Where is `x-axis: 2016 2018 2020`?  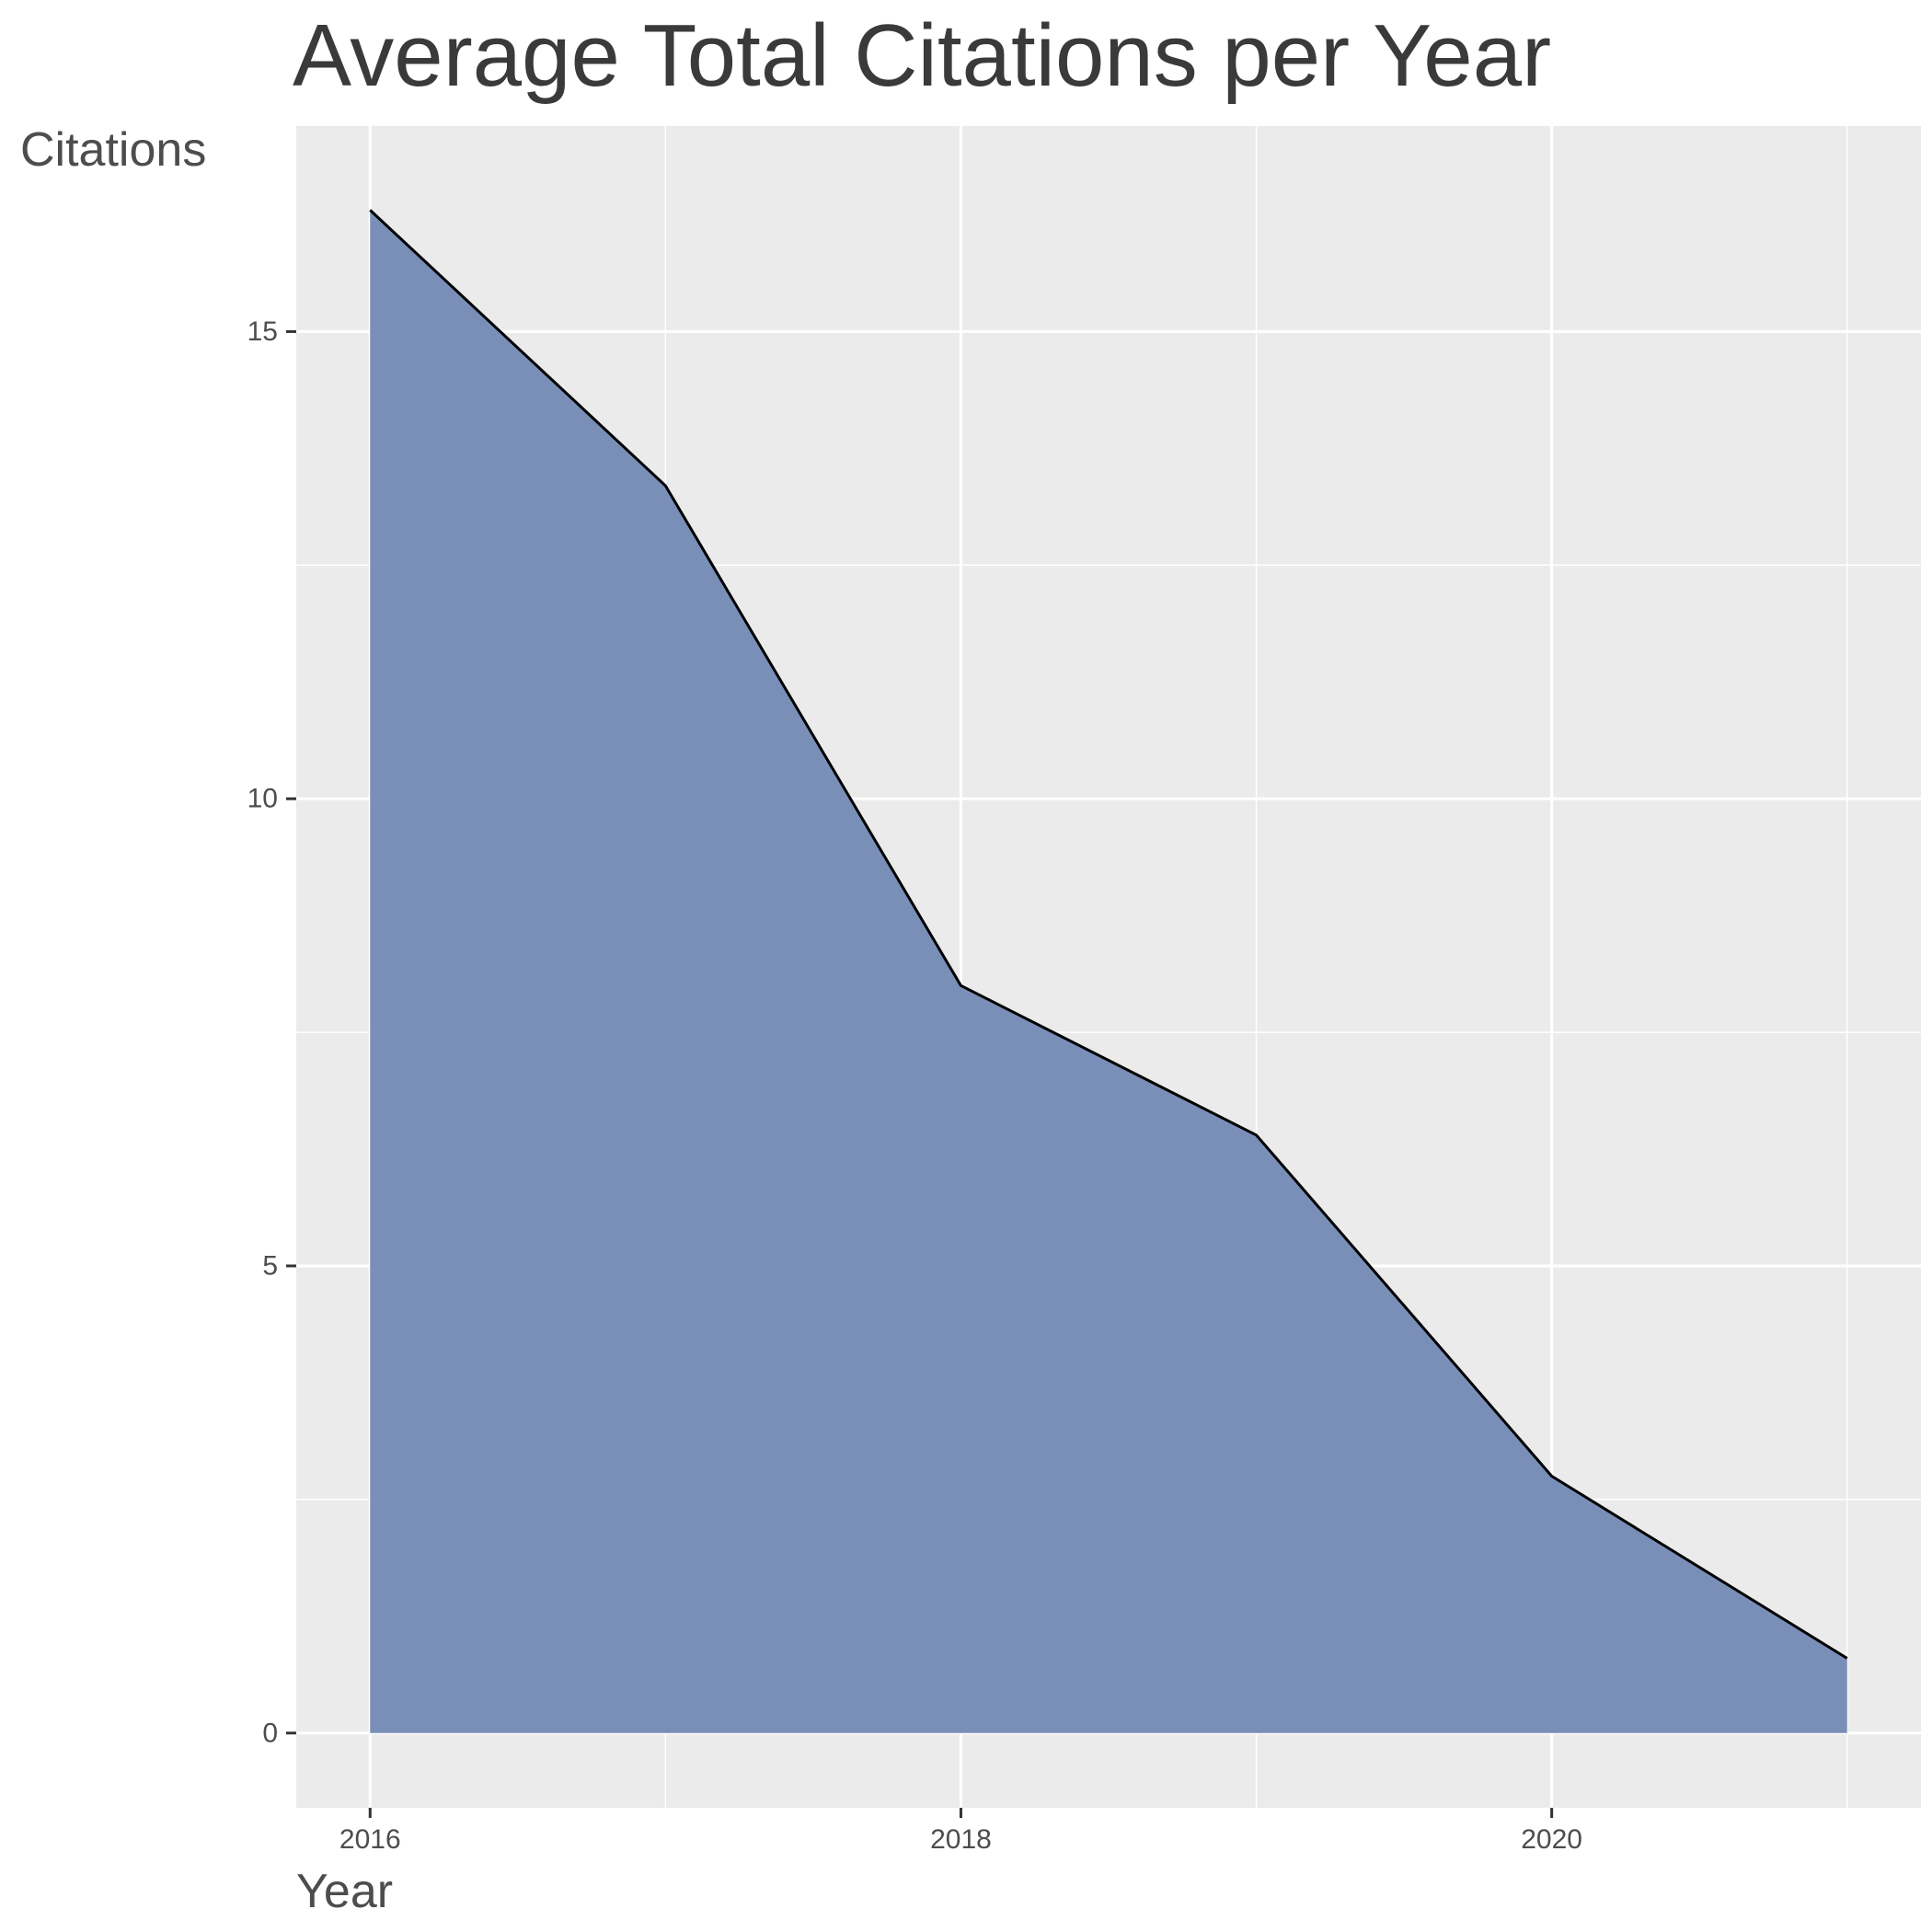
x-axis: 2016 2018 2020 is located at coordinates (960, 1831).